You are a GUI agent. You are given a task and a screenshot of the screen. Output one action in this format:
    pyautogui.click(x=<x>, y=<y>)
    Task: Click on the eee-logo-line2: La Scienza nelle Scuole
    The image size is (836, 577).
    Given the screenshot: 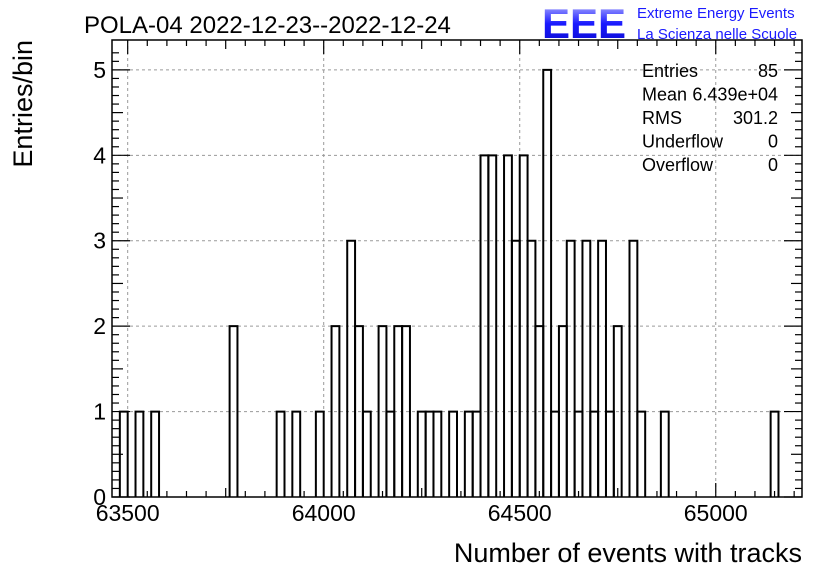 What is the action you would take?
    pyautogui.click(x=717, y=34)
    